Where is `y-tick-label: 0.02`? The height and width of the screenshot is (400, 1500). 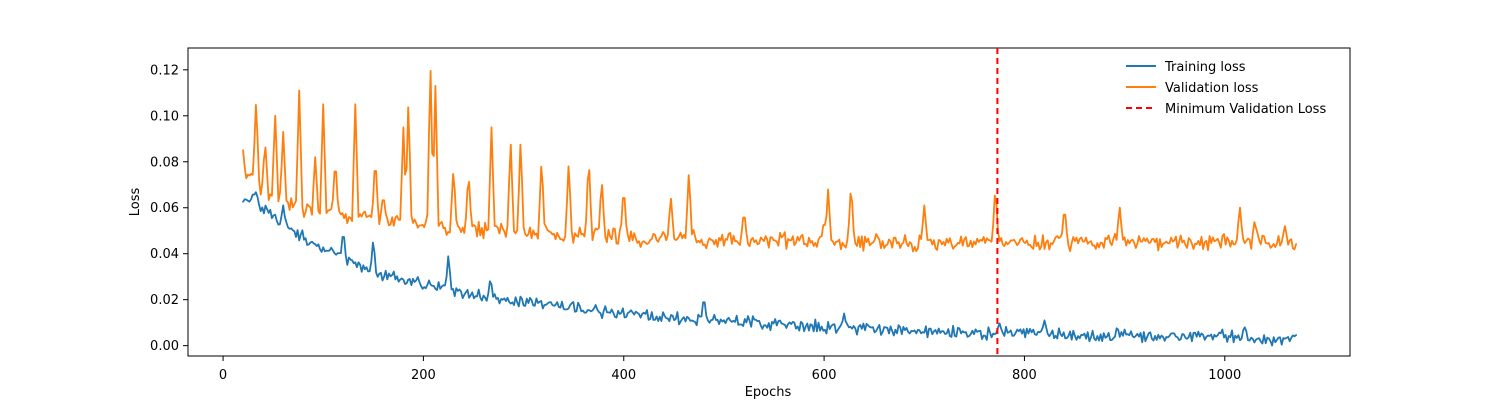
y-tick-label: 0.02 is located at coordinates (164, 300).